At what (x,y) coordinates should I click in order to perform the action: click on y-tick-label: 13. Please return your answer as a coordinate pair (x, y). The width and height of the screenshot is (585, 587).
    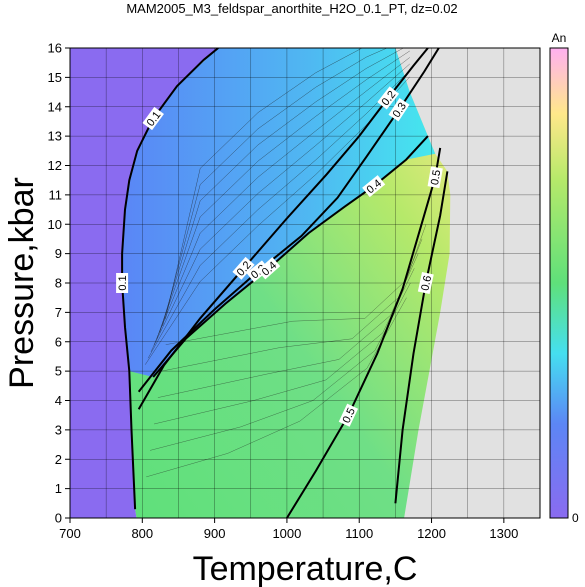
    Looking at the image, I should click on (55, 136).